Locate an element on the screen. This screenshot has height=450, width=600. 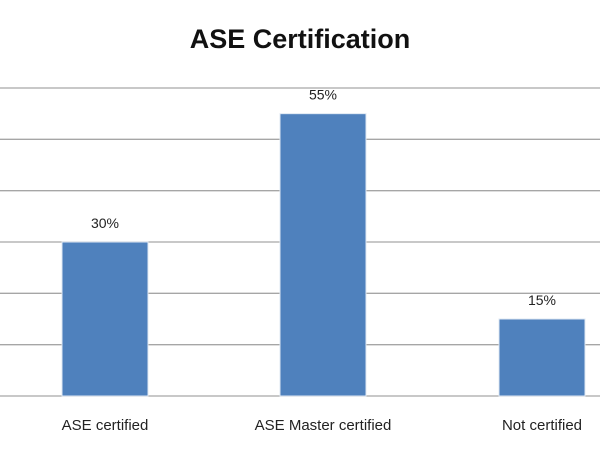
data-label: 30% is located at coordinates (105, 223).